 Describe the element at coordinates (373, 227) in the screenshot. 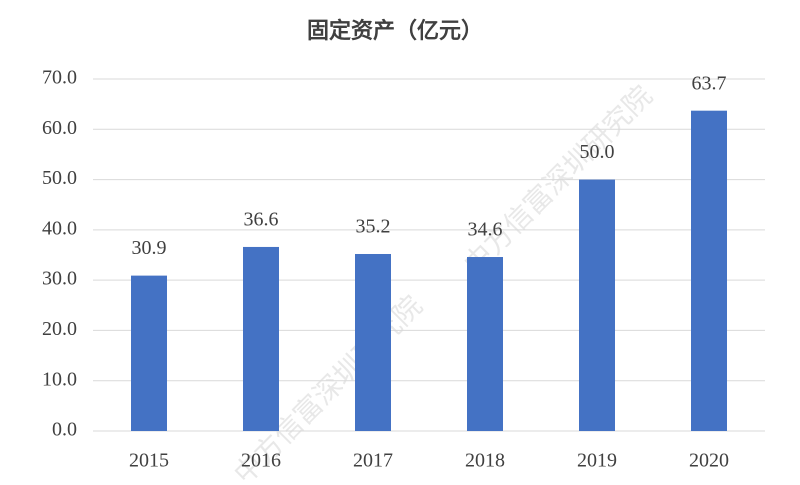

I see `data-label: 35.2` at that location.